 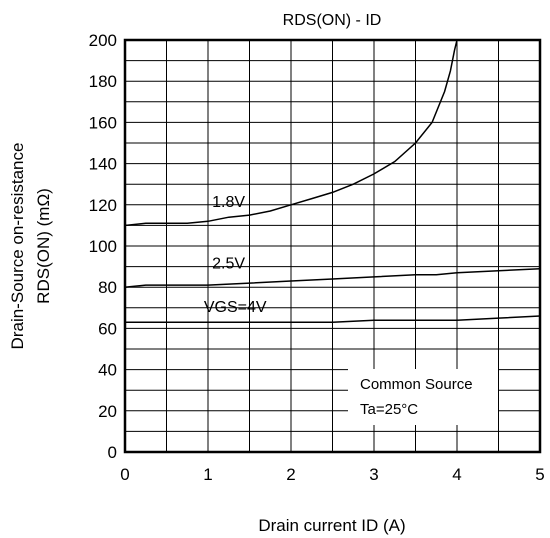 I want to click on series-labels: 1.8V 2.5V VGS=4V, so click(x=235, y=255).